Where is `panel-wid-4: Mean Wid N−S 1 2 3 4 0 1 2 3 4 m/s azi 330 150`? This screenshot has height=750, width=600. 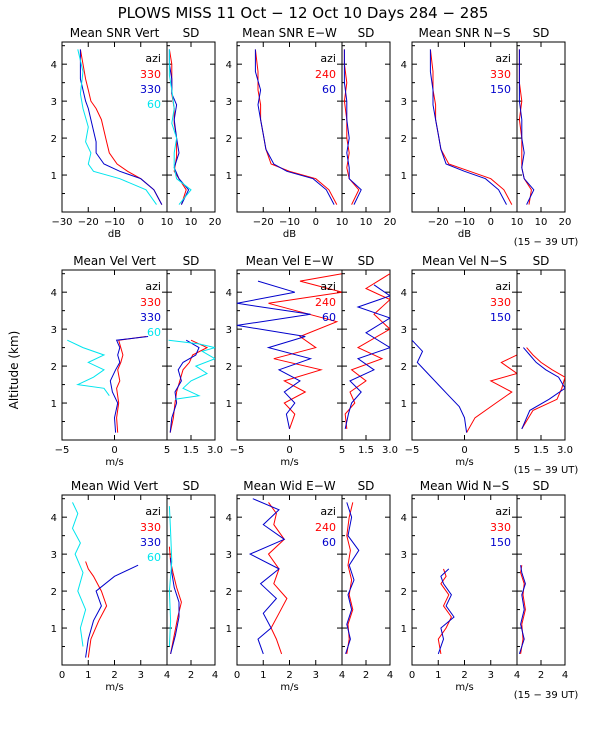 panel-wid-4: Mean Wid N−S 1 2 3 4 0 1 2 3 4 m/s azi 330 150 is located at coordinates (461, 586).